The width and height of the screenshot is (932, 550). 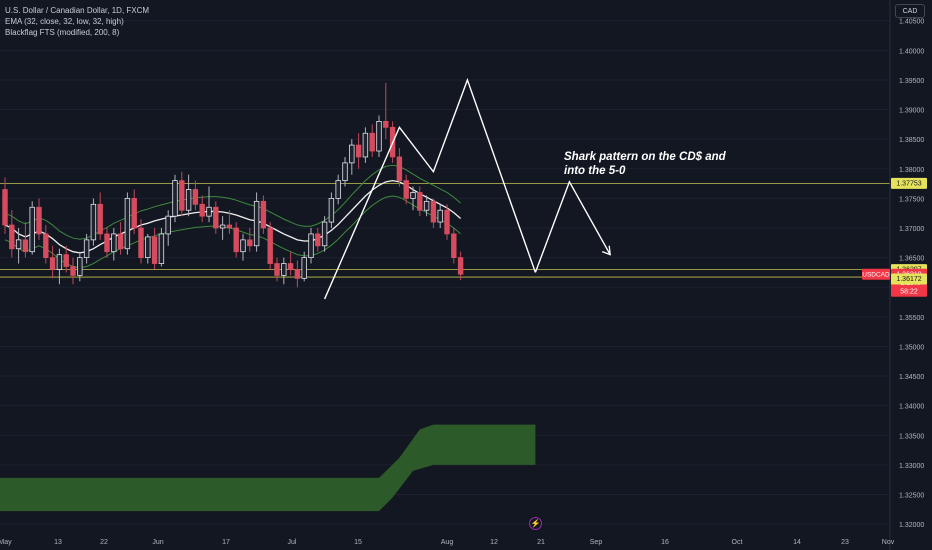 What do you see at coordinates (226, 542) in the screenshot?
I see `x-tick-label: 17` at bounding box center [226, 542].